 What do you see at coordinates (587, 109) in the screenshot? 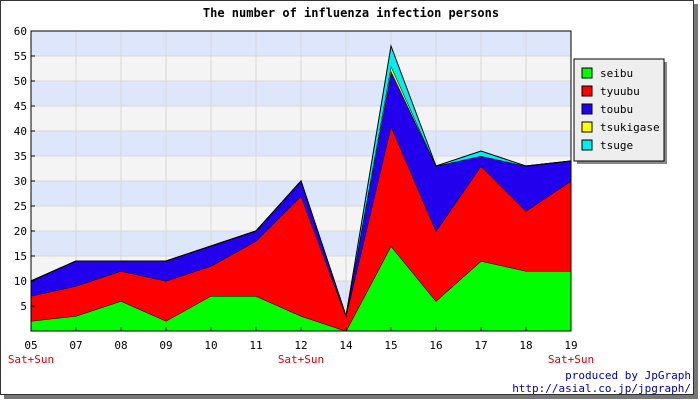
I see `legend-swatch-toubu` at bounding box center [587, 109].